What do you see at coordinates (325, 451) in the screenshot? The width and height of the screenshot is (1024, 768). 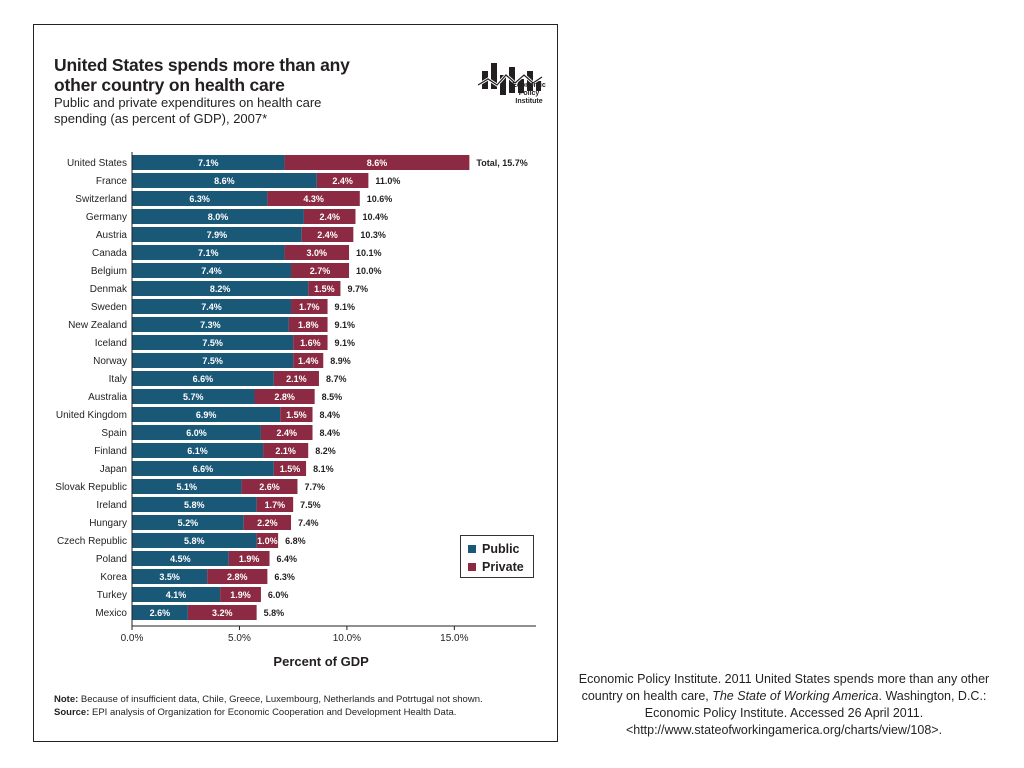 I see `total-label: 8.2%` at bounding box center [325, 451].